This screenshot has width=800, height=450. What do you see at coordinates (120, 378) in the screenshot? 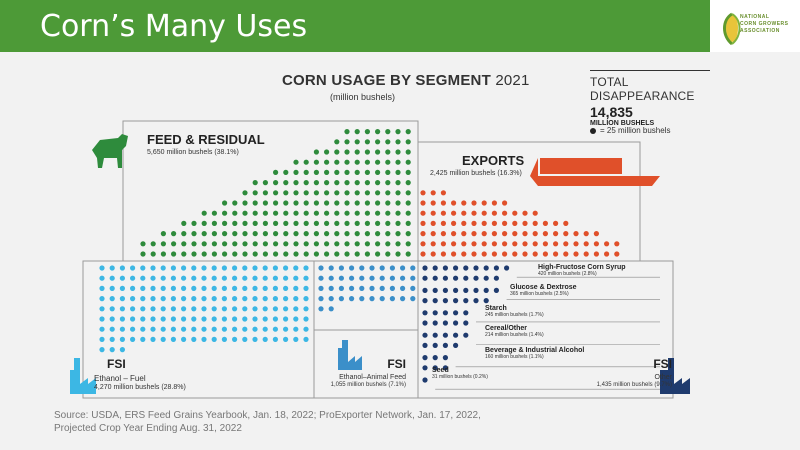
I see `ethanol-fuel-name: Ethanol – Fuel` at bounding box center [120, 378].